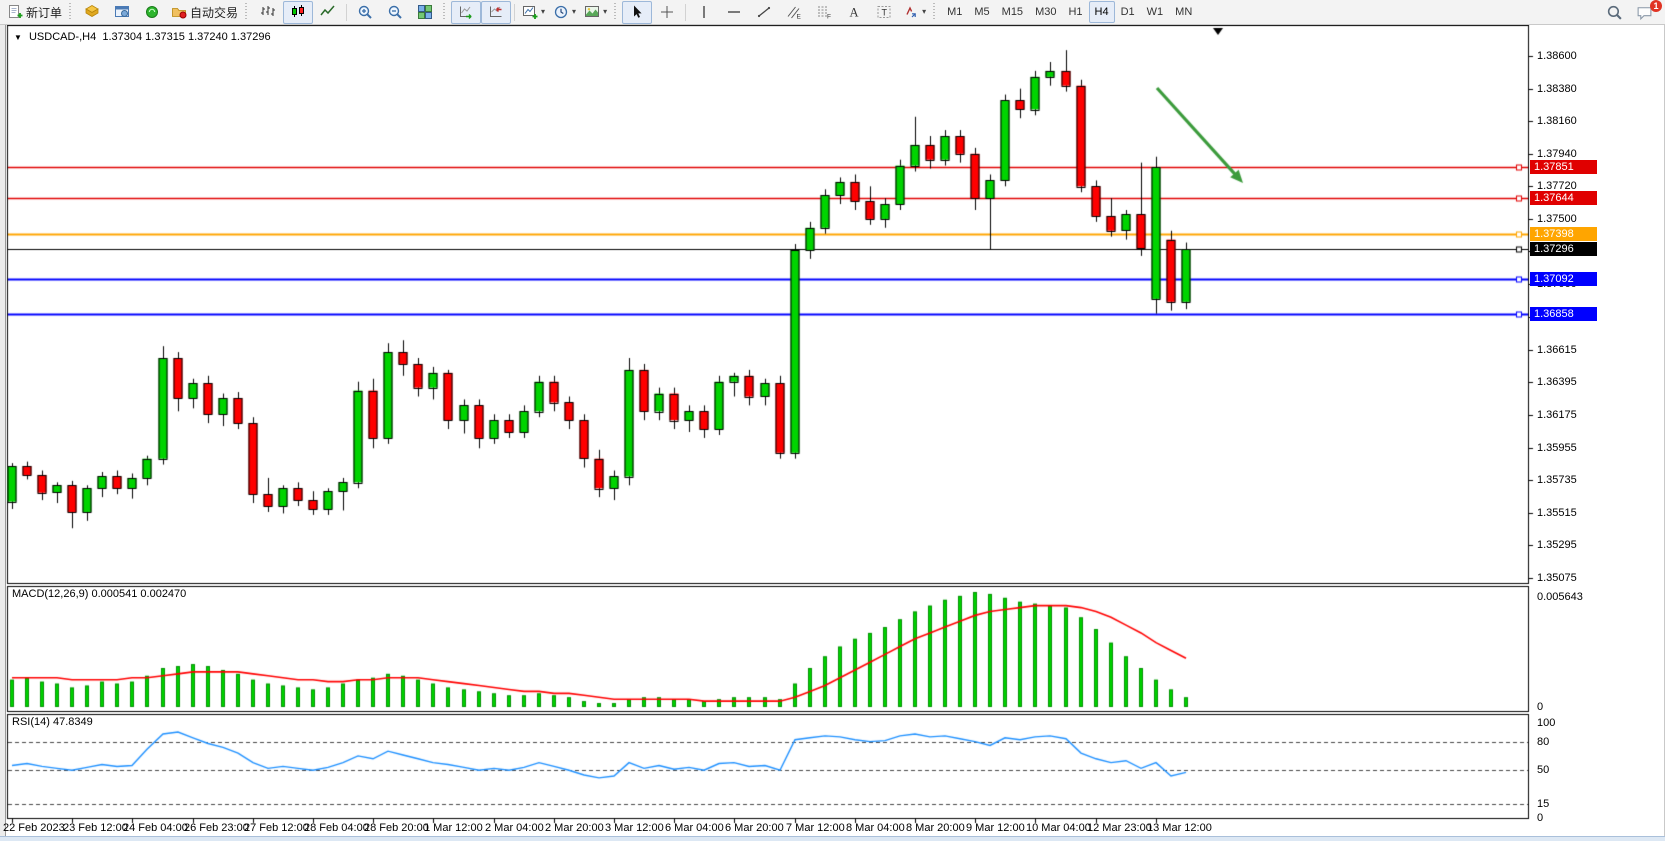  What do you see at coordinates (955, 12) in the screenshot?
I see `timeframe-m1-button: M1` at bounding box center [955, 12].